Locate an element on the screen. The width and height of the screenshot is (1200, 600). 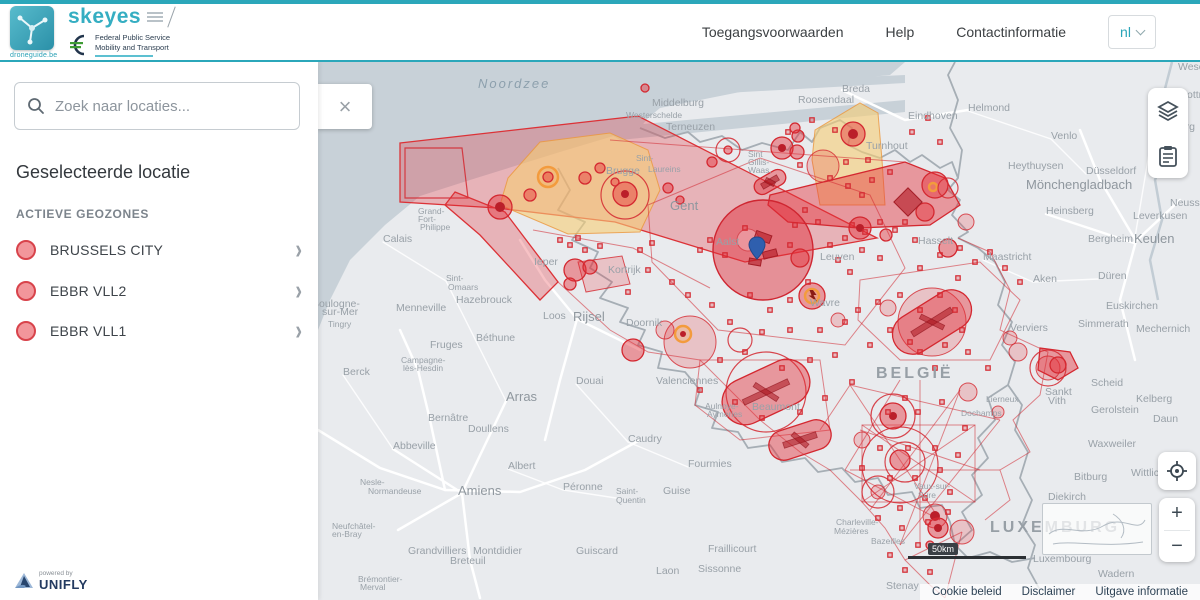
svg-text: Bergheim is located at coordinates (1110, 239).